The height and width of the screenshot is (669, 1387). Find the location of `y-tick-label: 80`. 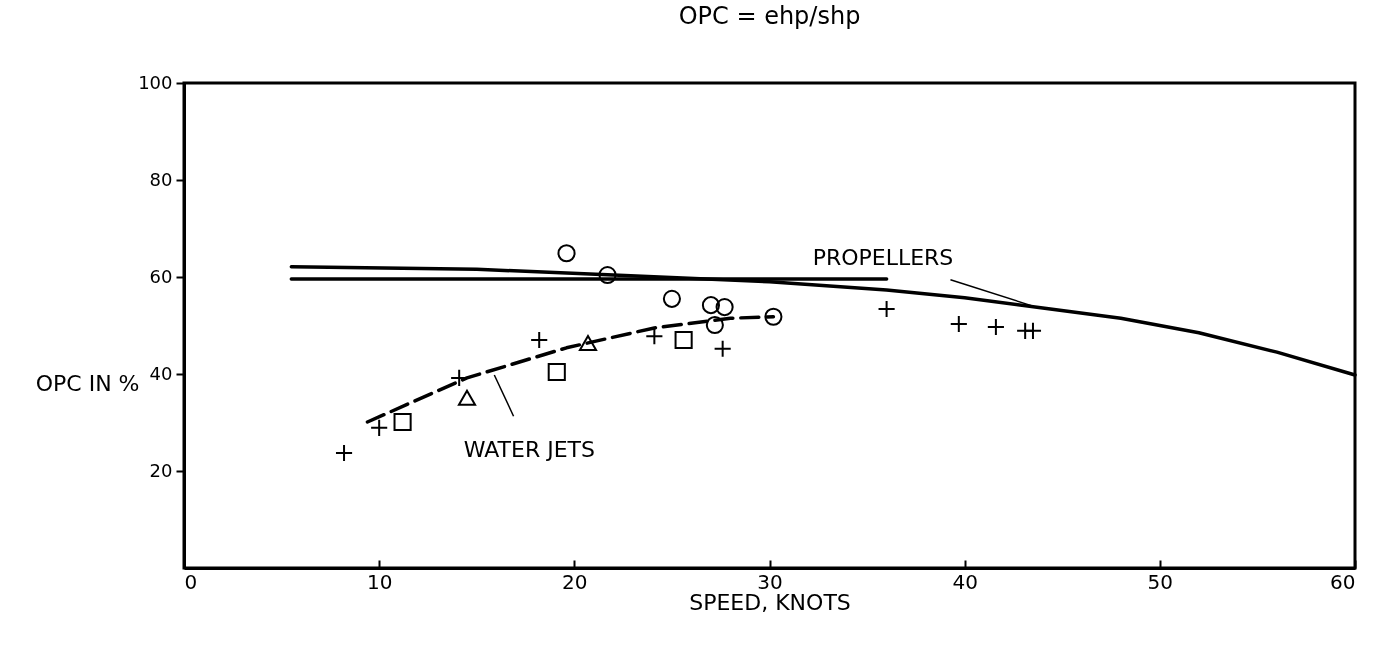

y-tick-label: 80 is located at coordinates (161, 179).